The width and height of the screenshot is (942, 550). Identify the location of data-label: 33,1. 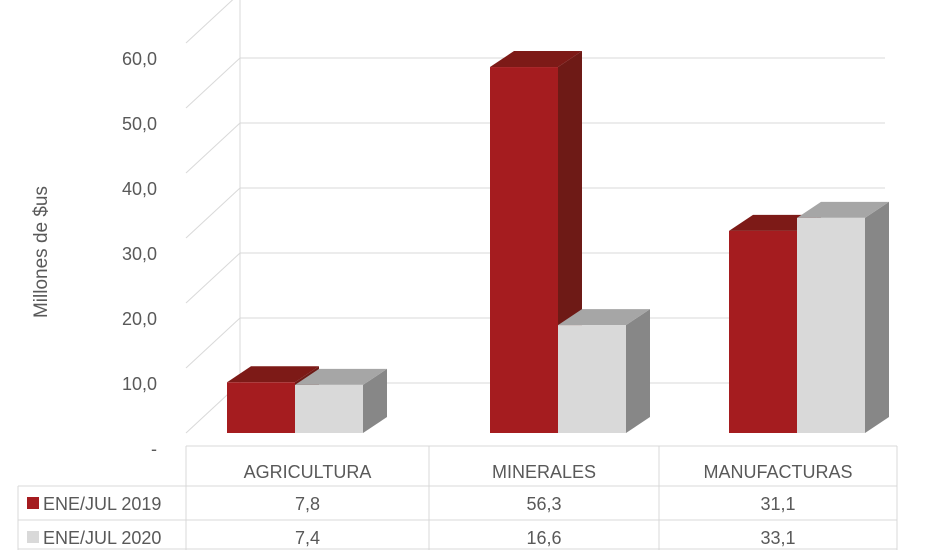
(777, 538).